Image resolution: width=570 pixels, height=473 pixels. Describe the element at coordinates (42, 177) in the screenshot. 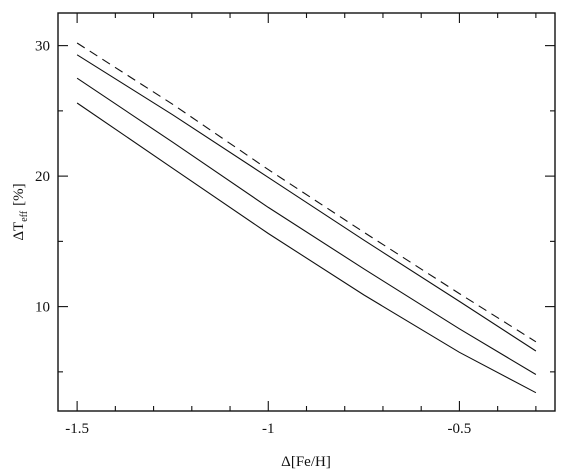

I see `y-tick-label: 20` at that location.